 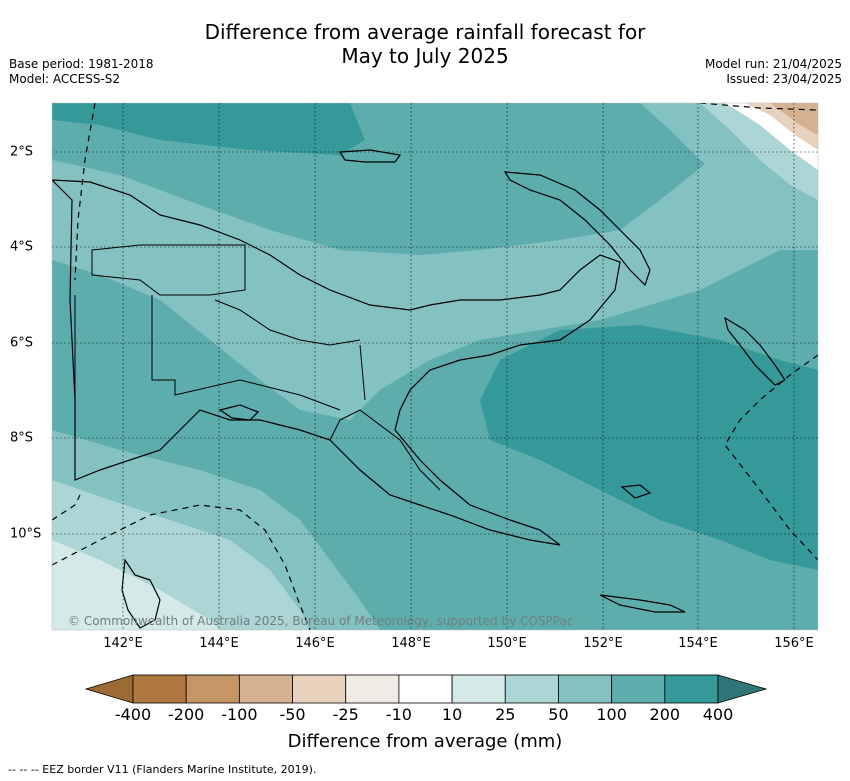 I want to click on colorbar-tick-label: -400, so click(x=133, y=714).